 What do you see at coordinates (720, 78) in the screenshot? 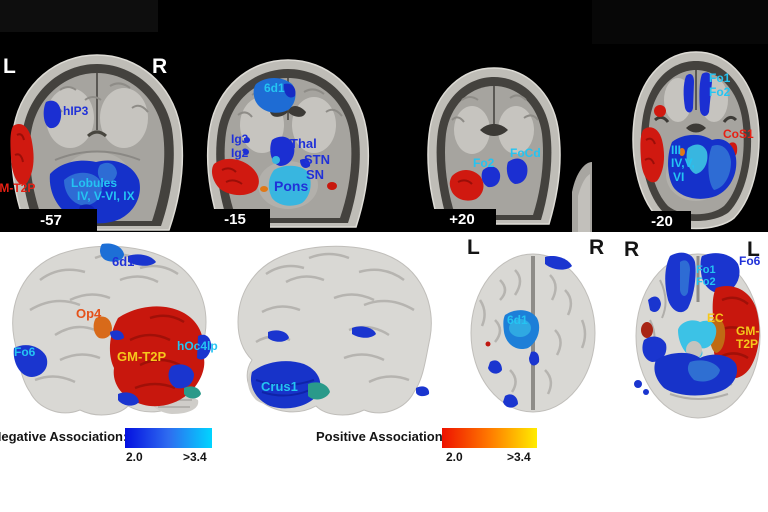
I see `region-label-fo1: Fo1` at bounding box center [720, 78].